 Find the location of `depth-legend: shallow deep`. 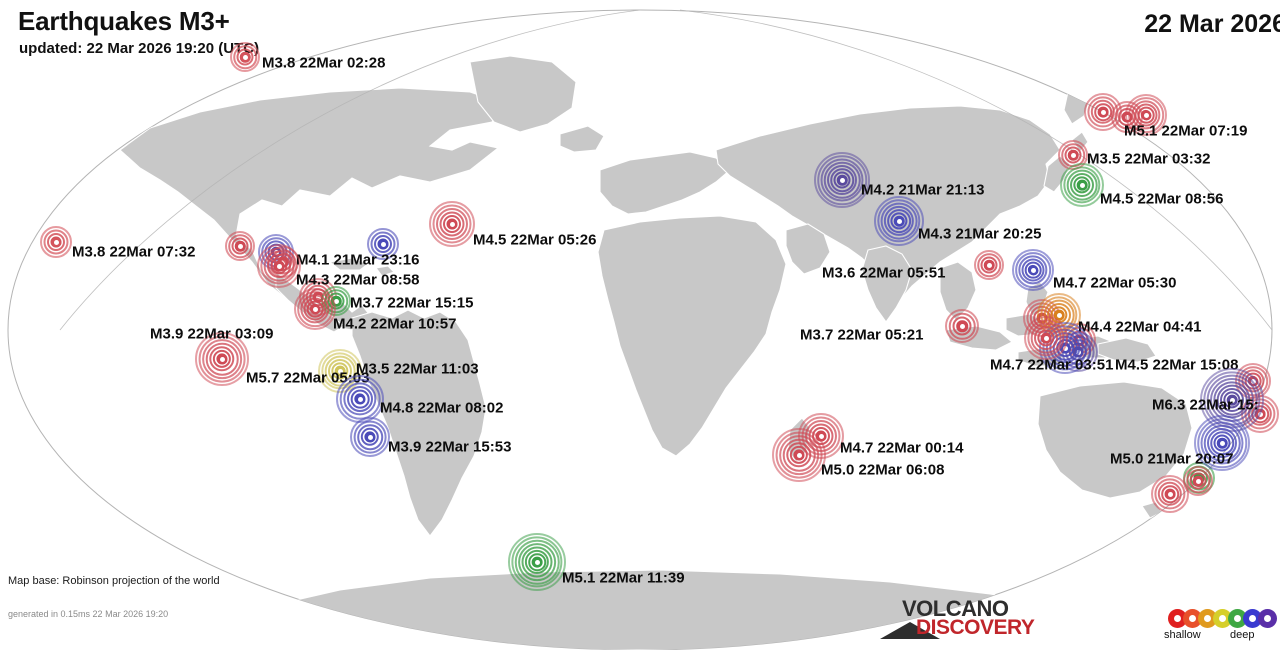

depth-legend: shallow deep is located at coordinates (1221, 629).